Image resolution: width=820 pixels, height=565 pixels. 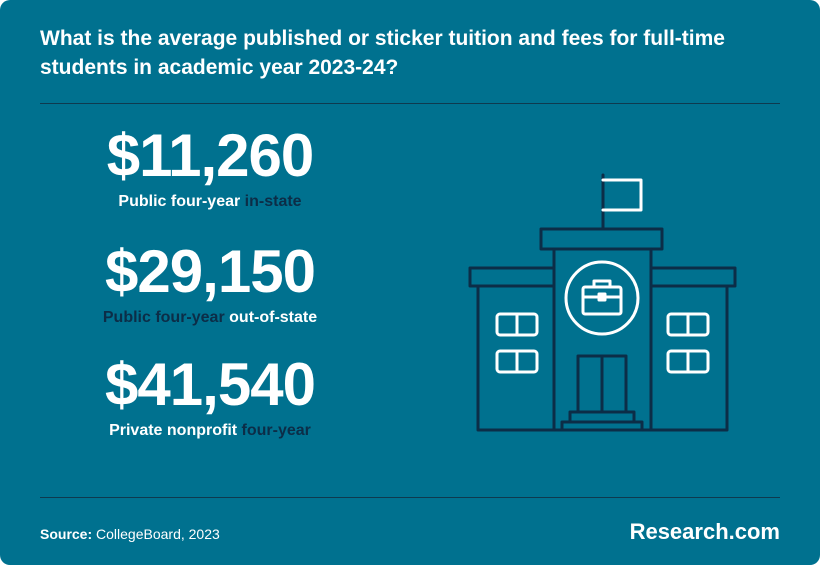 I want to click on stat-private-nonprofit: $41,540 Private nonprofit four-year, so click(x=210, y=397).